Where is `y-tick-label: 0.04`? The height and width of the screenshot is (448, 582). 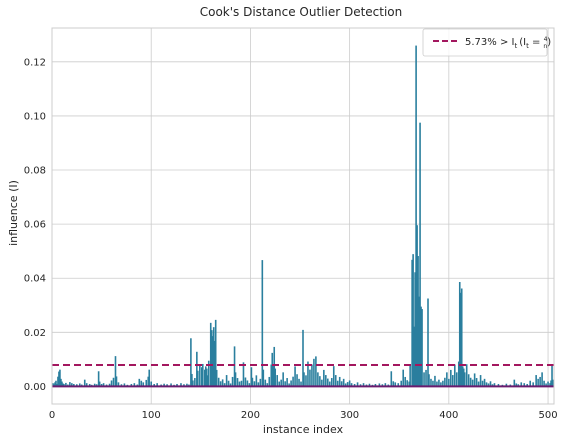 y-tick-label: 0.04 is located at coordinates (35, 279).